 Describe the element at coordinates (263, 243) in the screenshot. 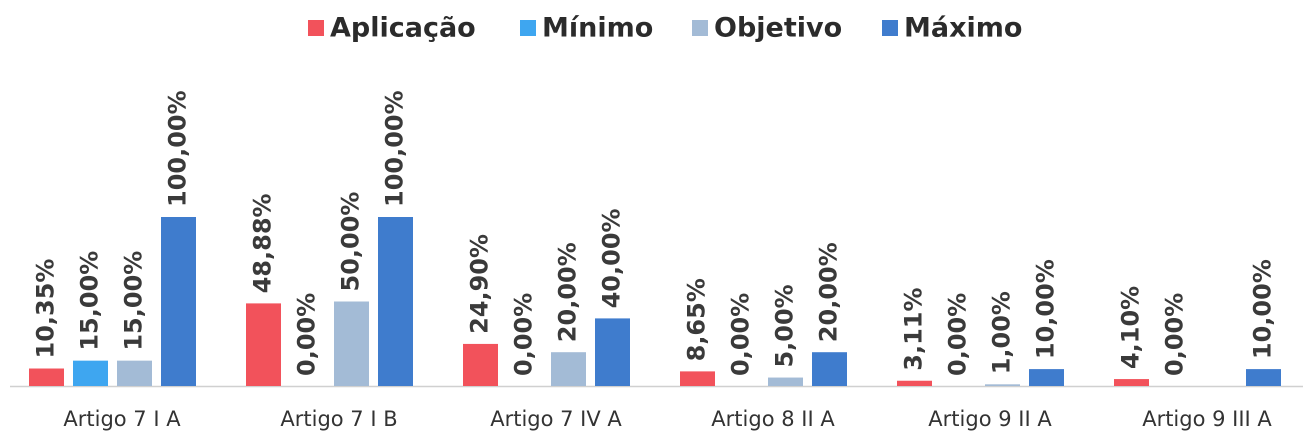

I see `value-label: 48,88%` at that location.